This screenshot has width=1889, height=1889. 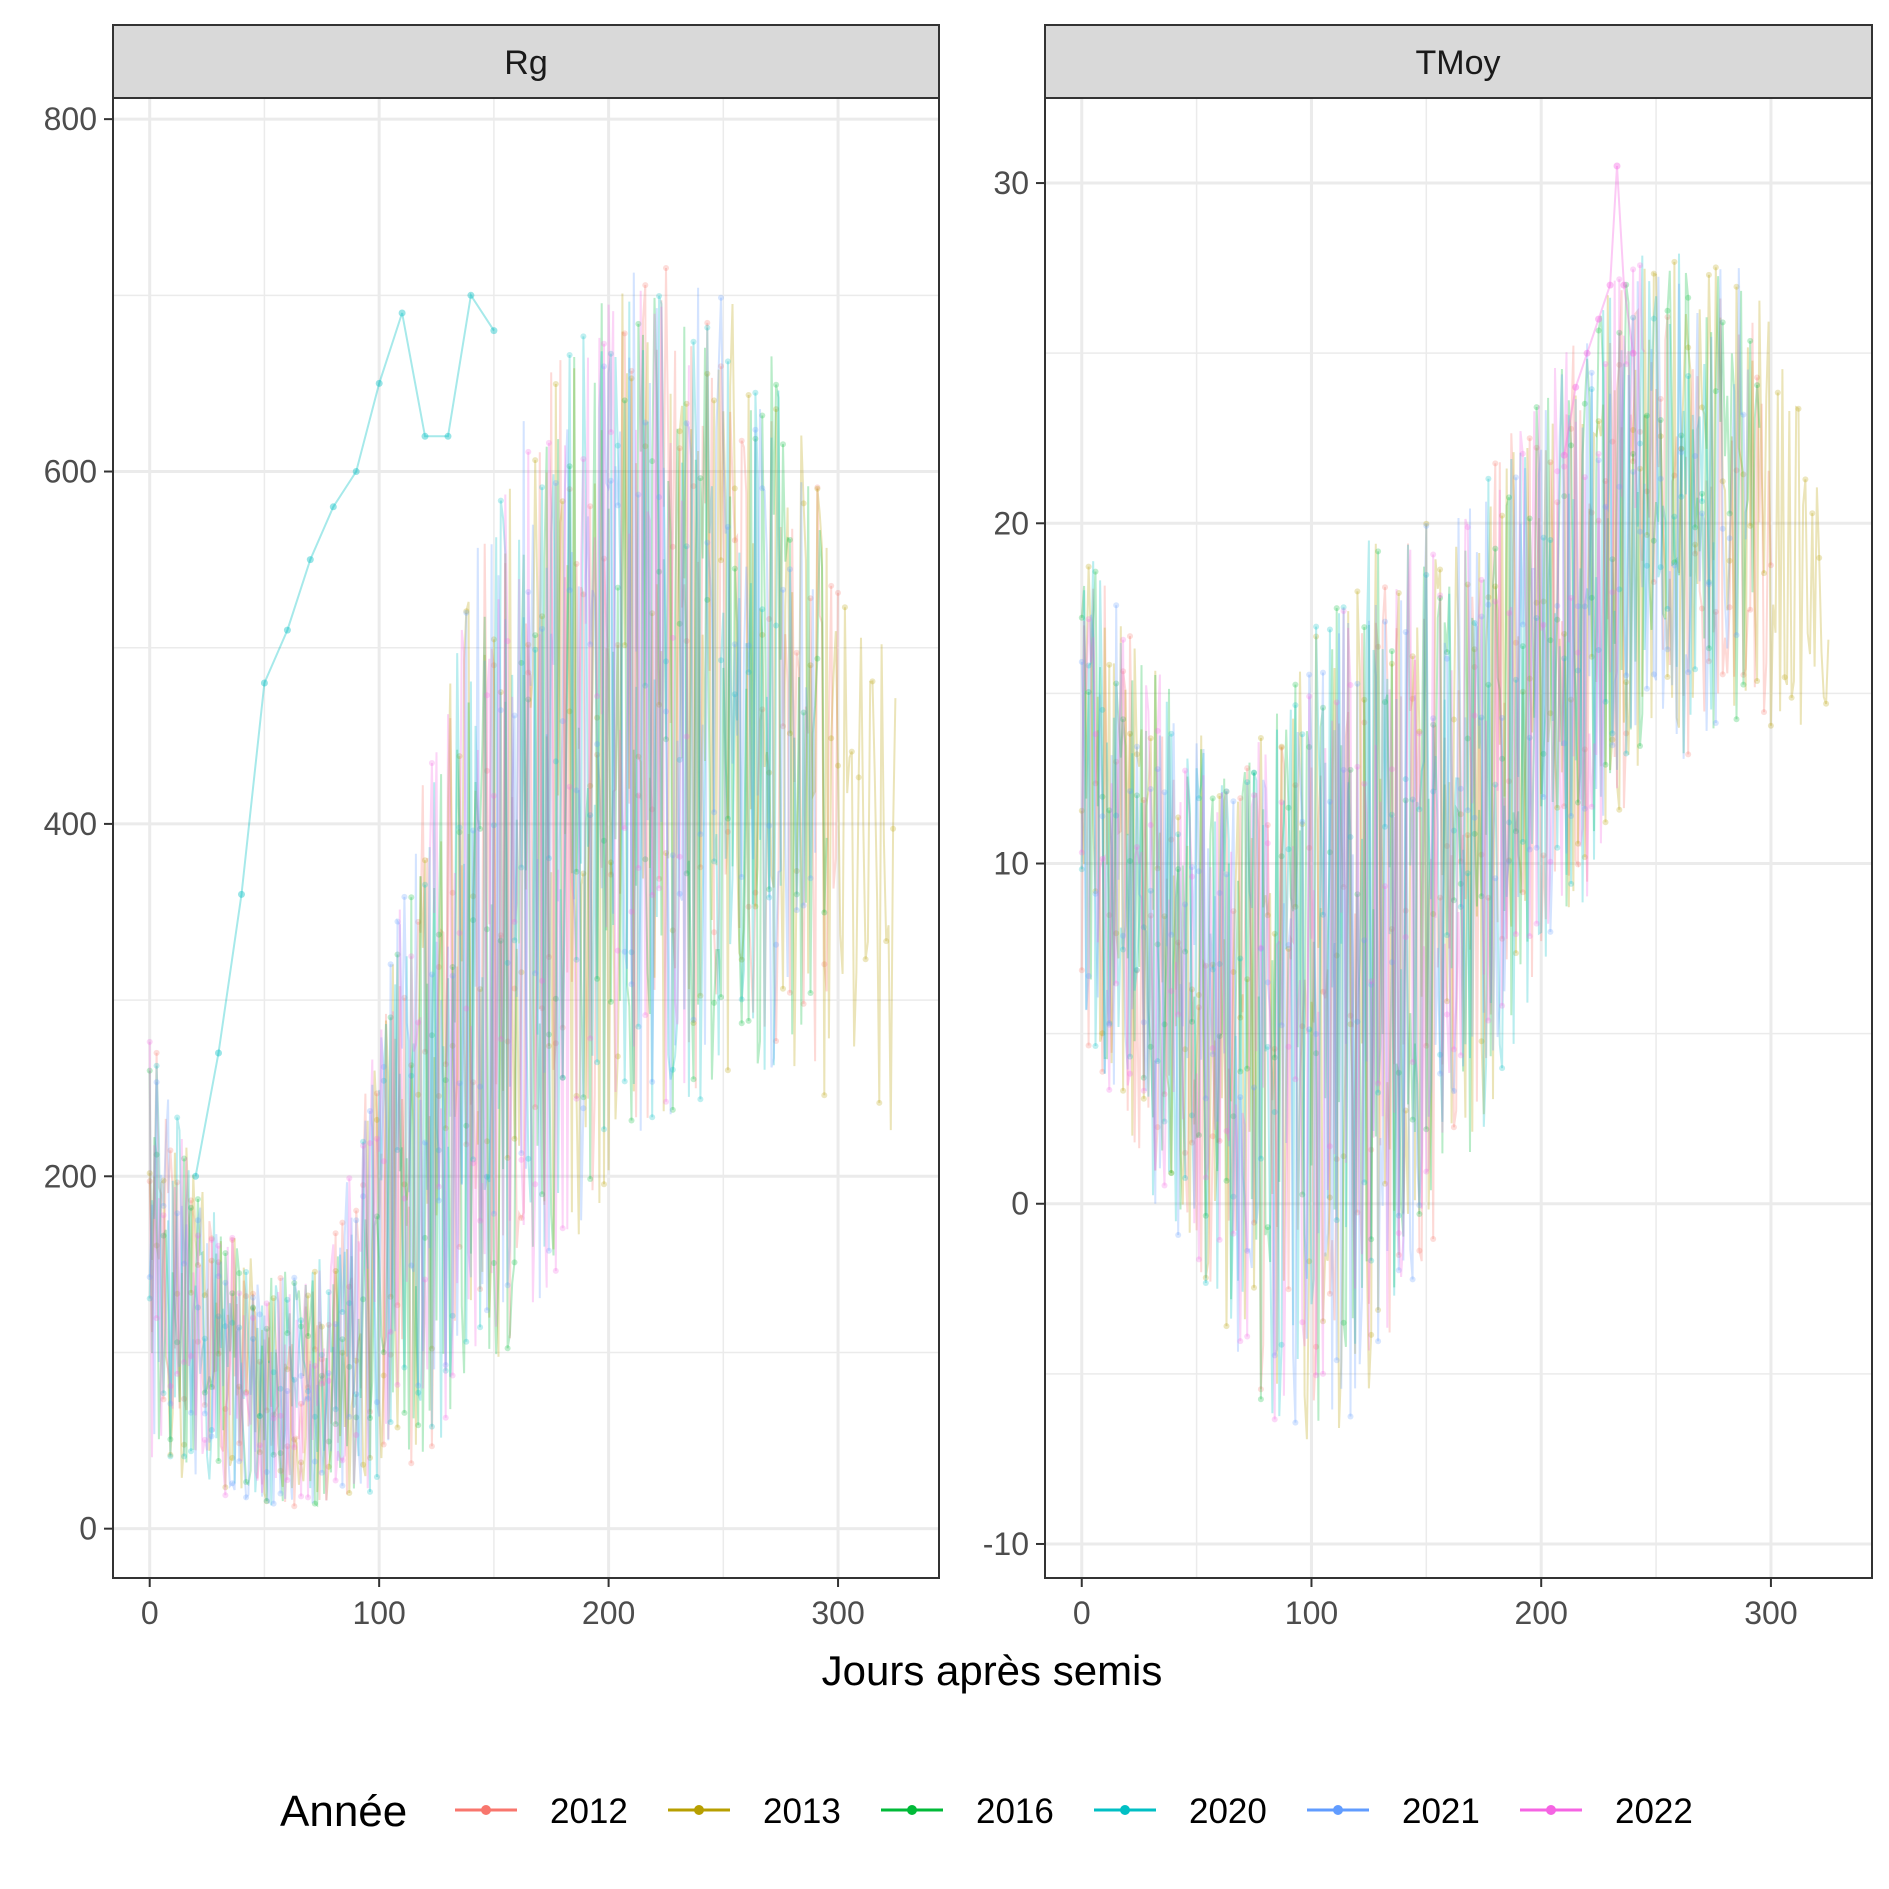 I want to click on panel-tmoy-strip, so click(x=1458, y=61).